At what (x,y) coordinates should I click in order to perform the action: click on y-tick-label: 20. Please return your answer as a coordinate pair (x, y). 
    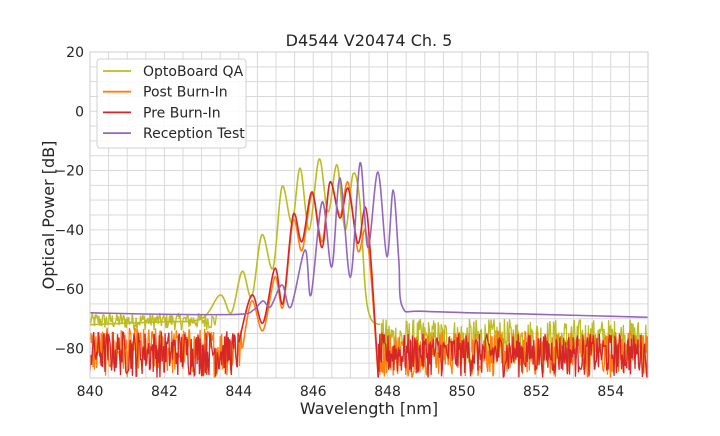
    Looking at the image, I should click on (75, 53).